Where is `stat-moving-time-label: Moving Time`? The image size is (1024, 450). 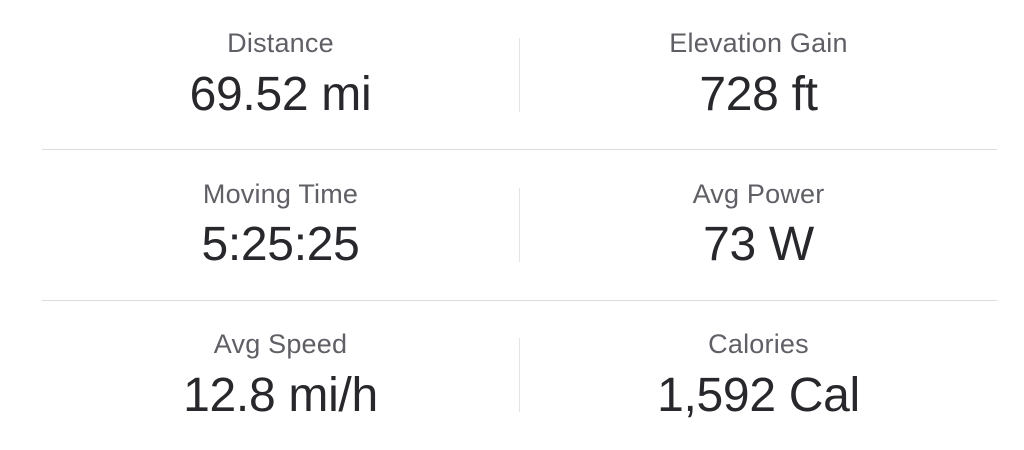
stat-moving-time-label: Moving Time is located at coordinates (280, 193).